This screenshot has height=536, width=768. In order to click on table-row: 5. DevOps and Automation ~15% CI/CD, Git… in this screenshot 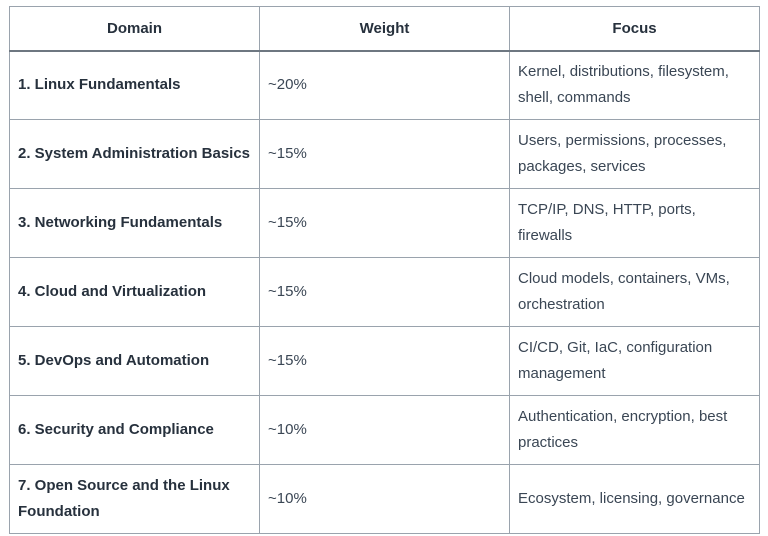, I will do `click(384, 361)`.